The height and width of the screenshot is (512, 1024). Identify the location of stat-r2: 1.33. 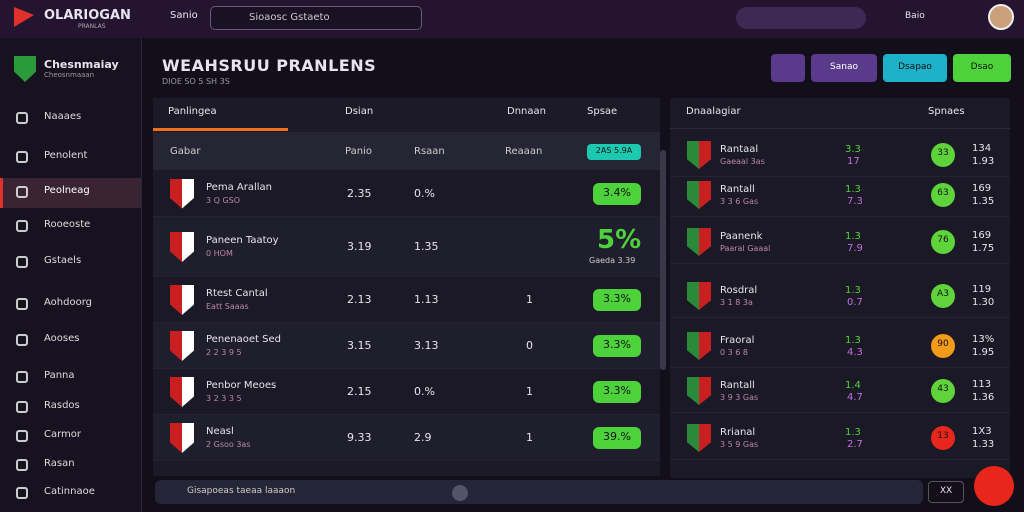
(983, 444).